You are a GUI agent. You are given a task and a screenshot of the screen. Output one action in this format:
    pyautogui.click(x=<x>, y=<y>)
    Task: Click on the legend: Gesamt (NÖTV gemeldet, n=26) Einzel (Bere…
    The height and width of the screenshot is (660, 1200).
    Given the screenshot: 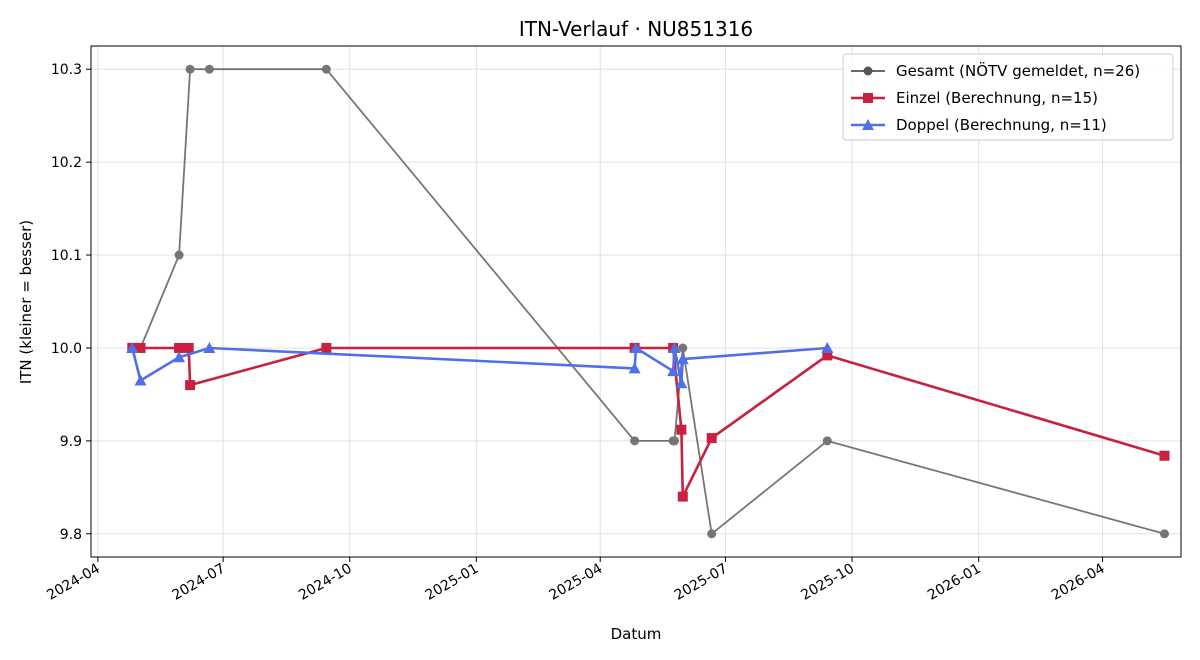 What is the action you would take?
    pyautogui.click(x=1008, y=97)
    